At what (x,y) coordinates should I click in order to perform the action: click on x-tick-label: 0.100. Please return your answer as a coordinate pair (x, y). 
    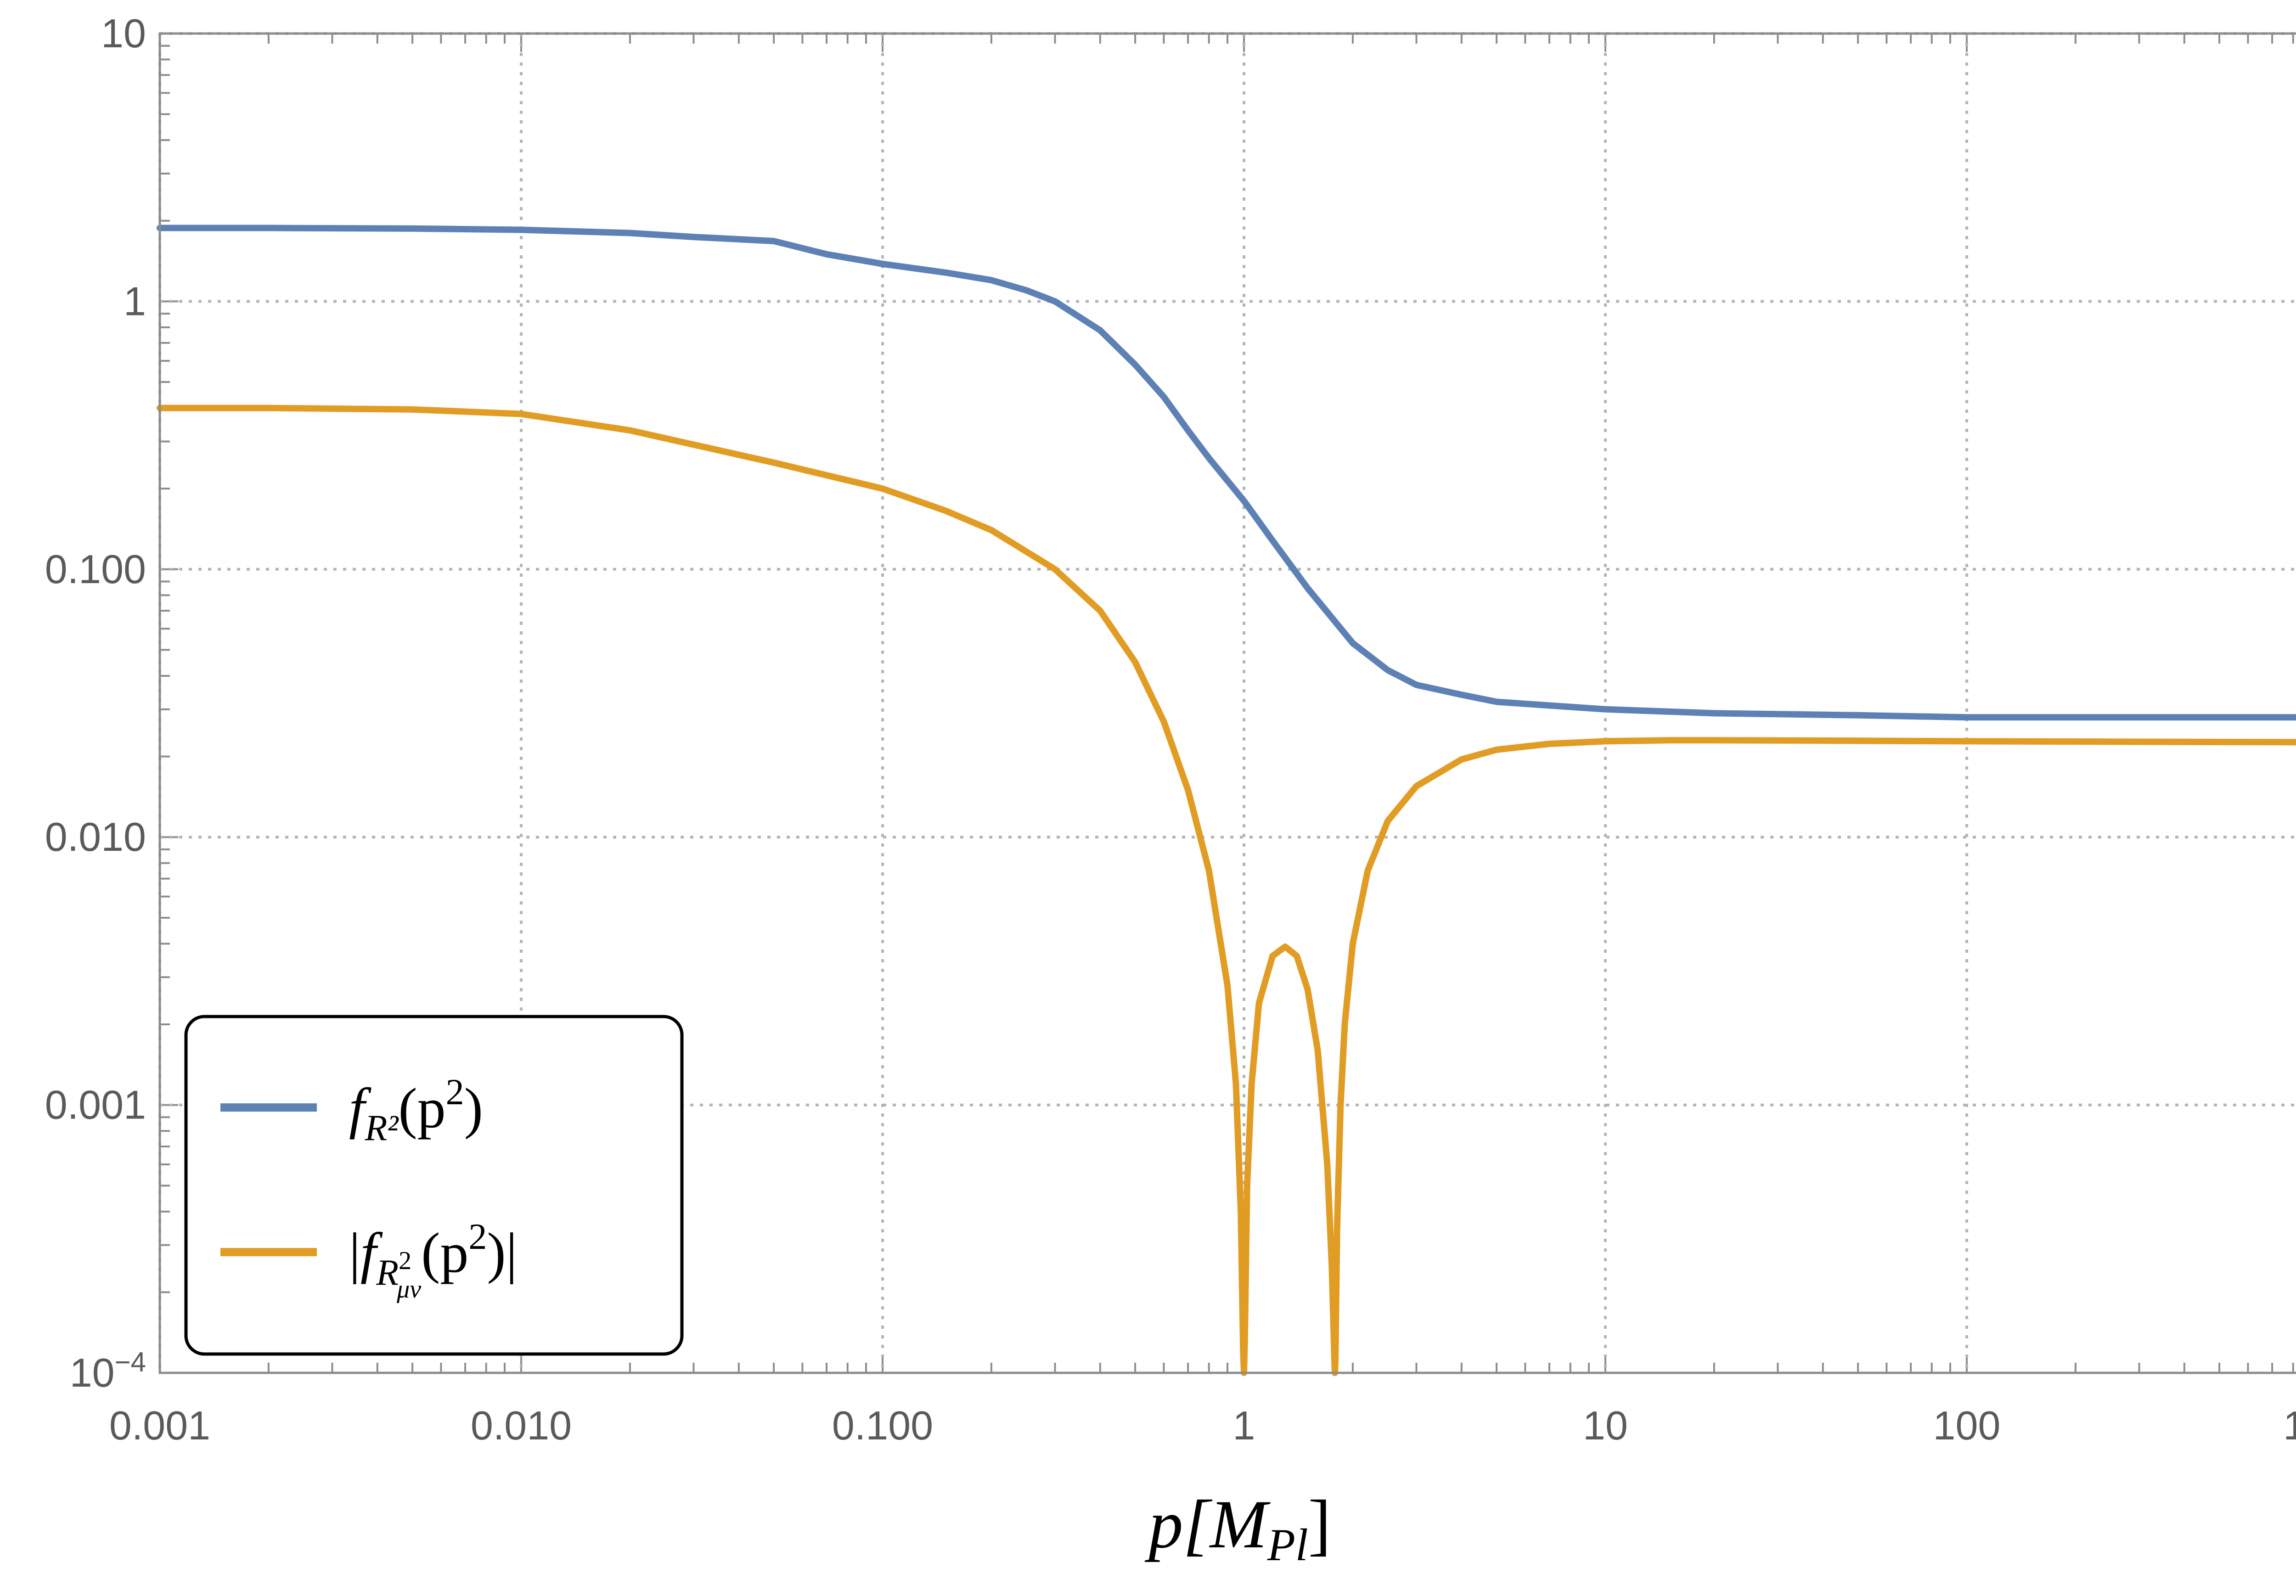
    Looking at the image, I should click on (882, 1425).